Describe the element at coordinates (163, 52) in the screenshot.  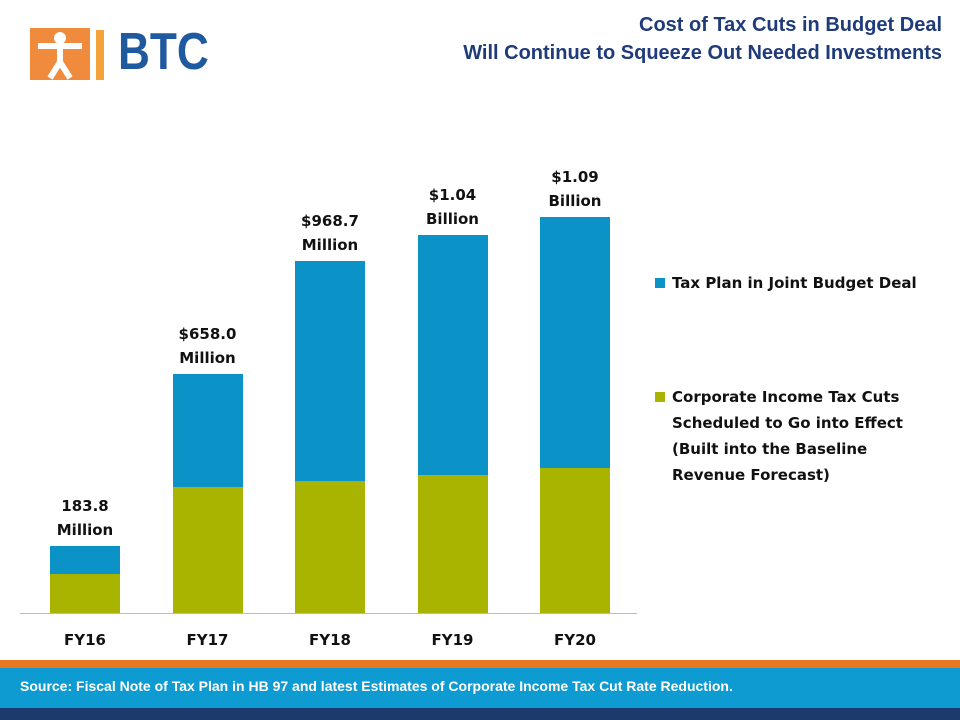
I see `logo-text: BTC` at that location.